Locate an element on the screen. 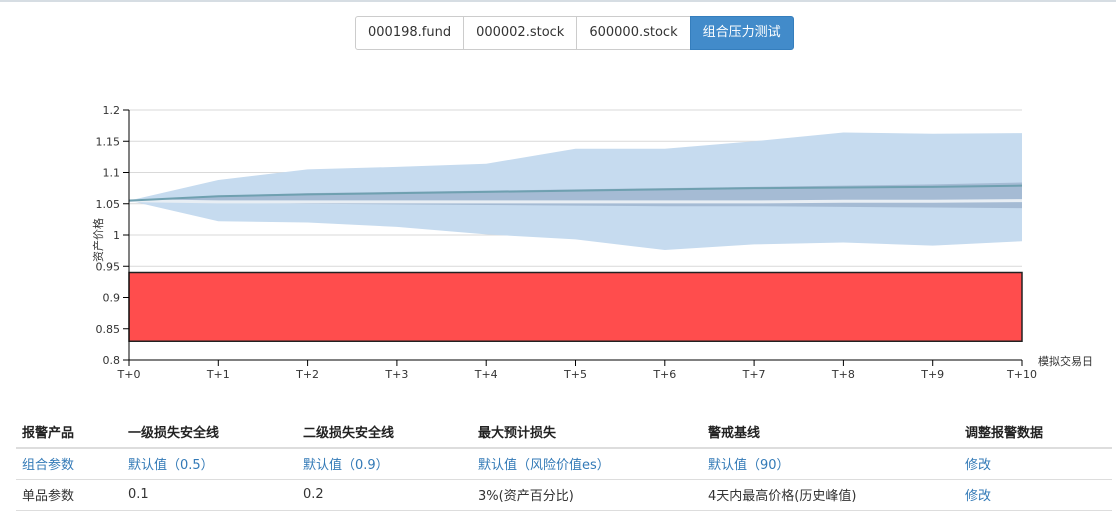 This screenshot has width=1116, height=532. edit-link-portfolio: 修改 is located at coordinates (978, 466).